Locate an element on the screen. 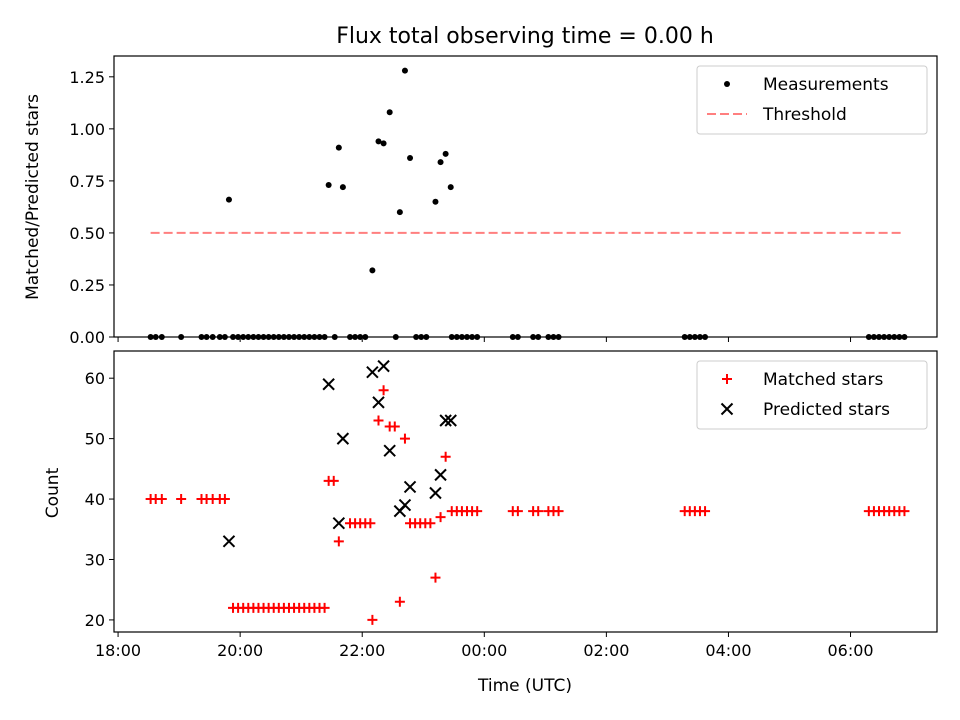 The image size is (960, 720). bottom-y-axis-label: Count is located at coordinates (53, 492).